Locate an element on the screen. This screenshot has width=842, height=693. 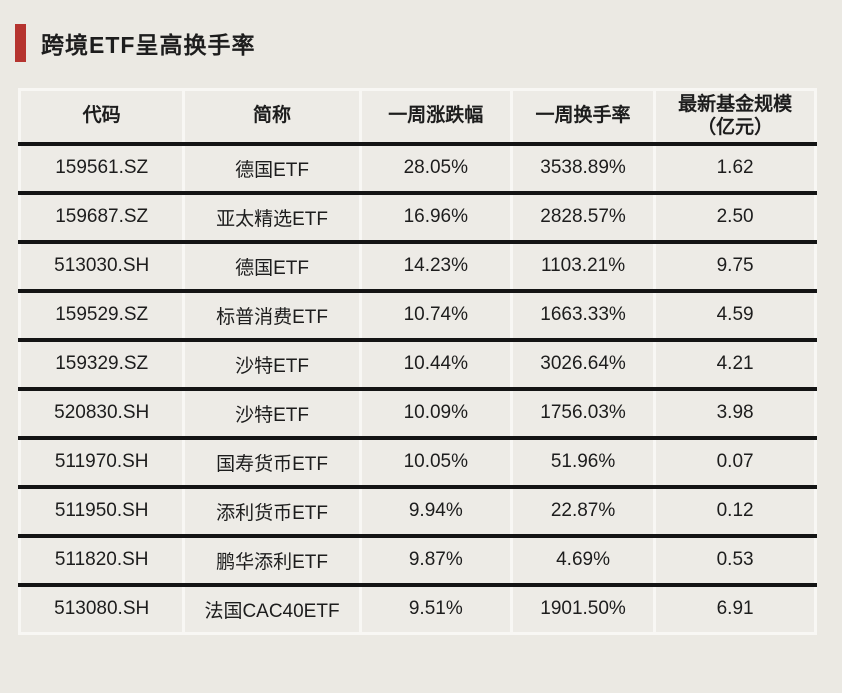
cell-code: 513080.SH is located at coordinates (101, 609).